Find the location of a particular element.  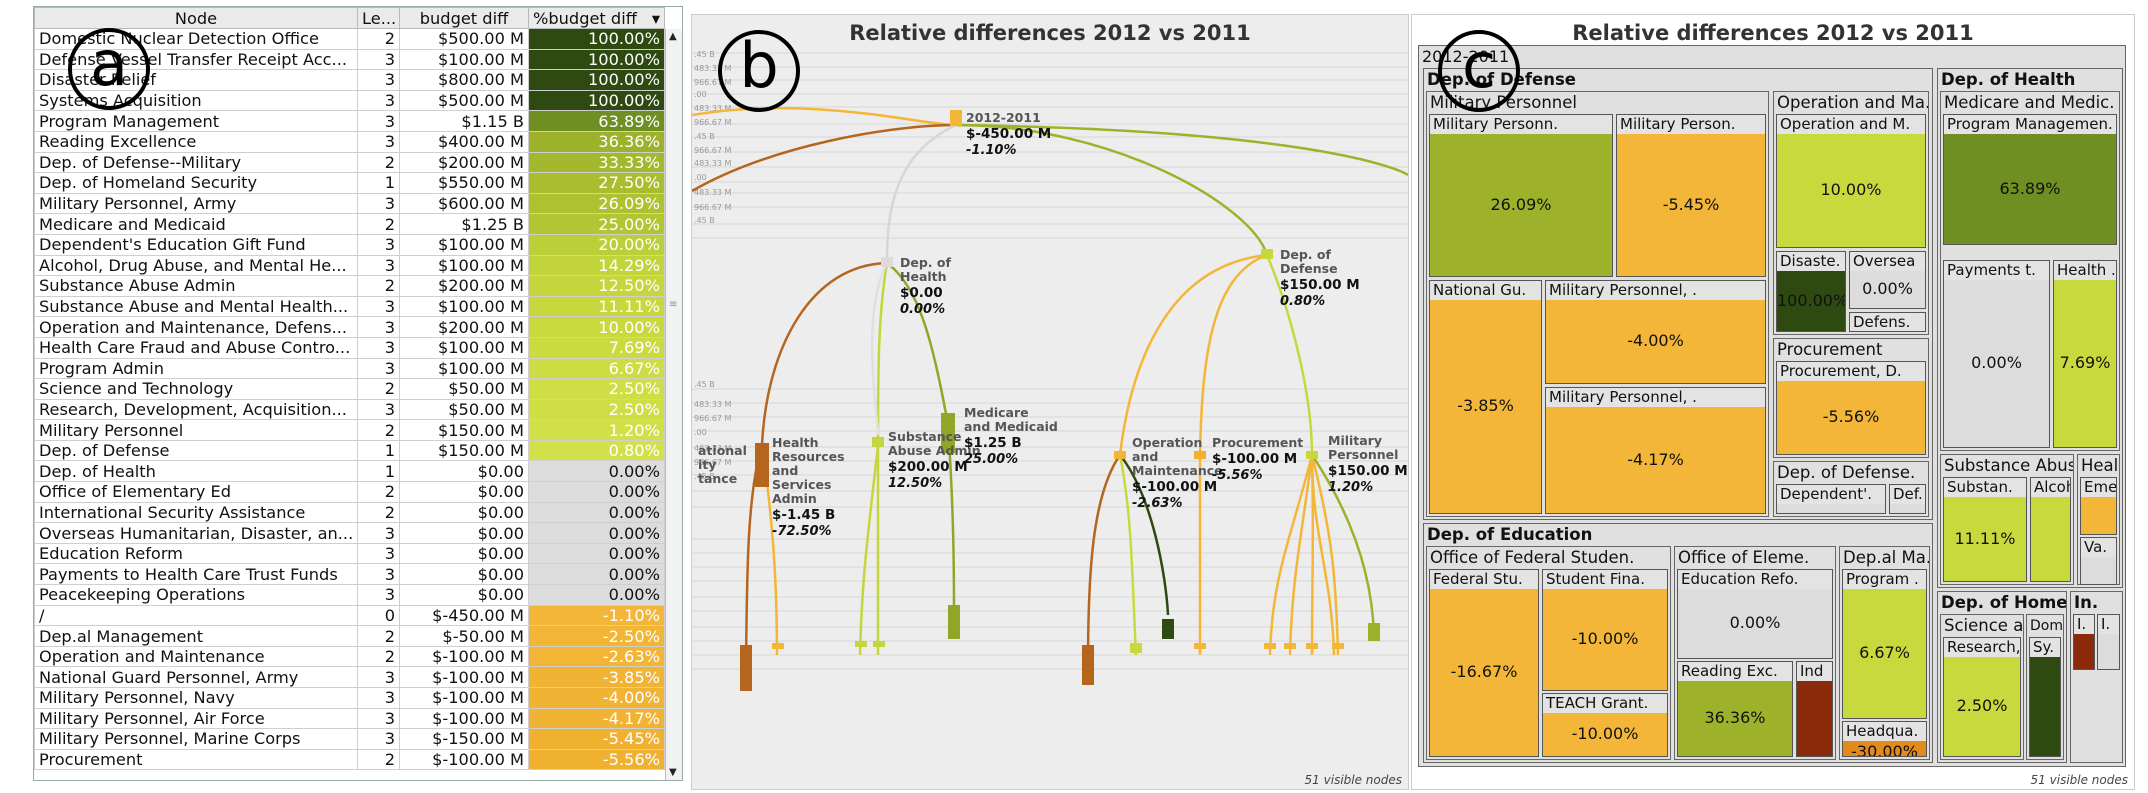

cell-level: 0 is located at coordinates (378, 615).